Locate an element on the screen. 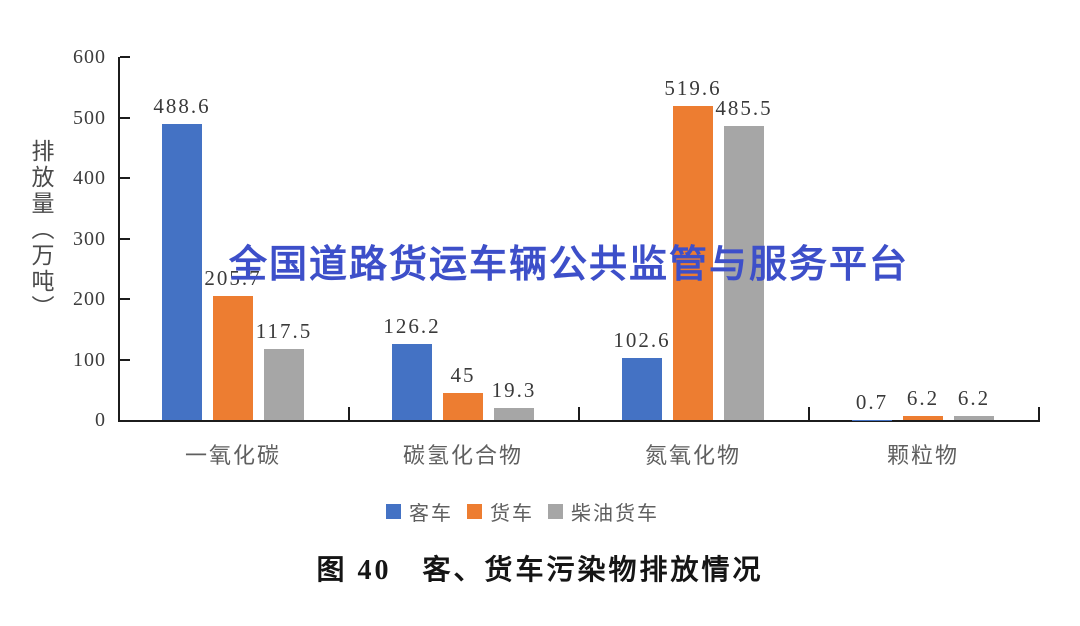  legend-item-货车: 货车 is located at coordinates (500, 511).